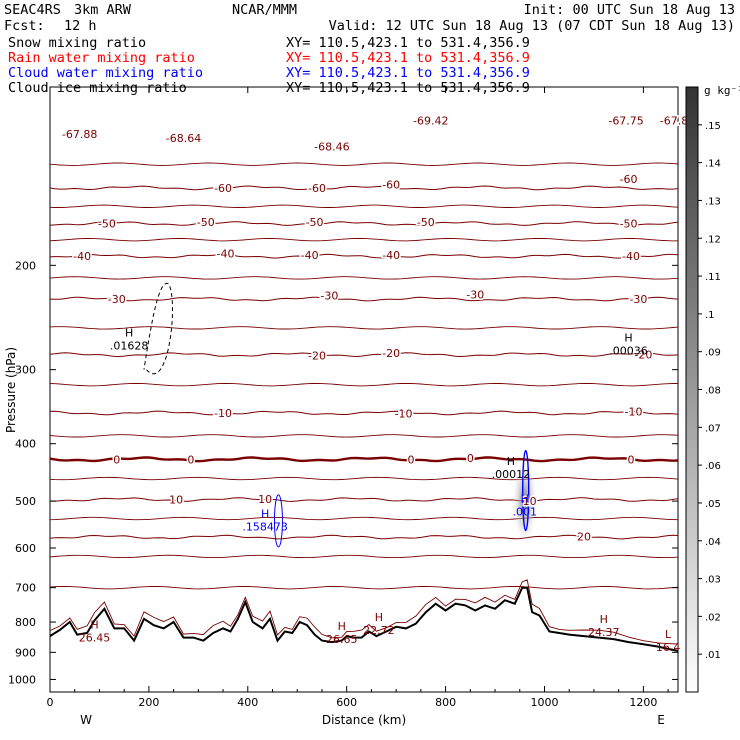 This screenshot has height=740, width=740. I want to click on colorbar-tick-label: .01, so click(713, 655).